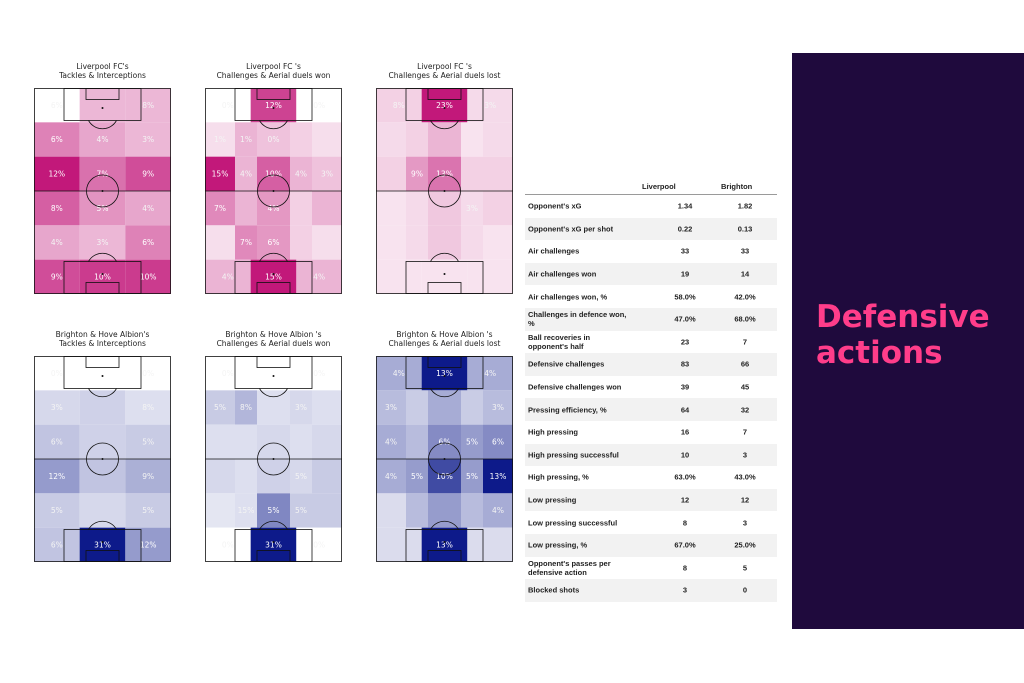  What do you see at coordinates (102, 459) in the screenshot?
I see `pitch-svg: 0% 0% 3% 8% 6% 5% 12% 9% 5% 5% 6% 31% 12%` at bounding box center [102, 459].